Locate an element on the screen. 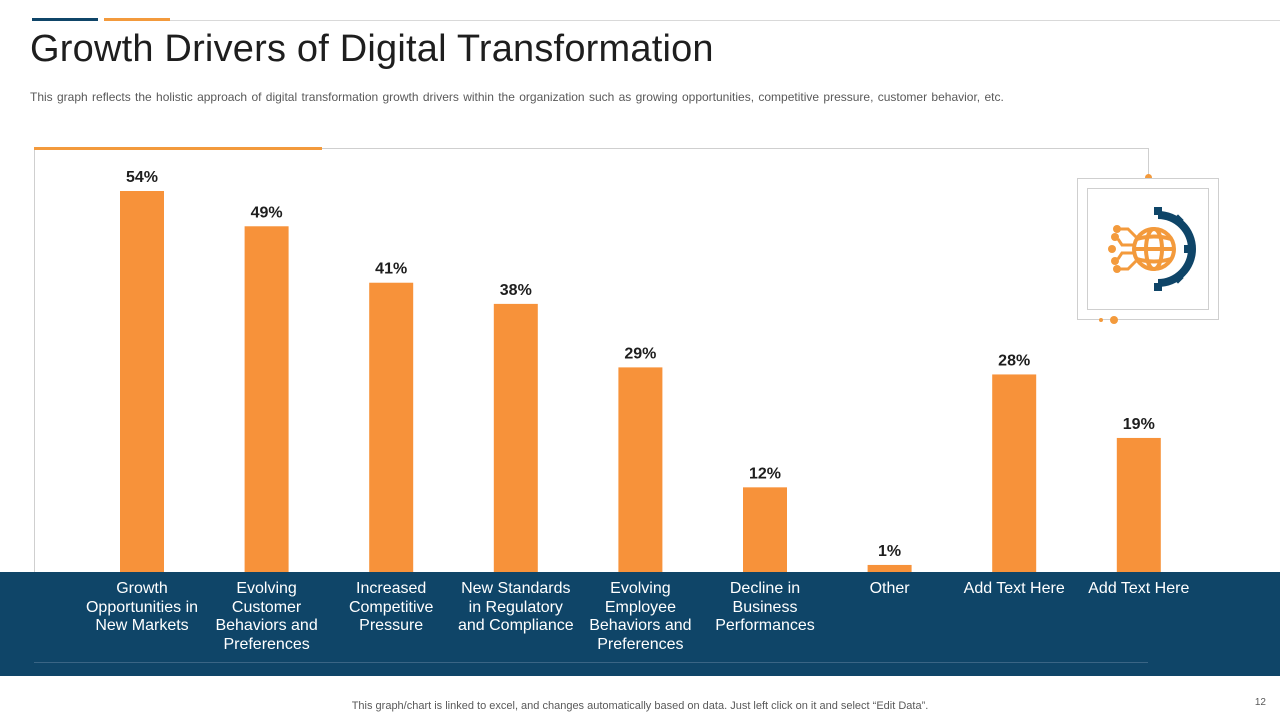  category-label-1: Growth Opportunities in New Markets is located at coordinates (142, 607).